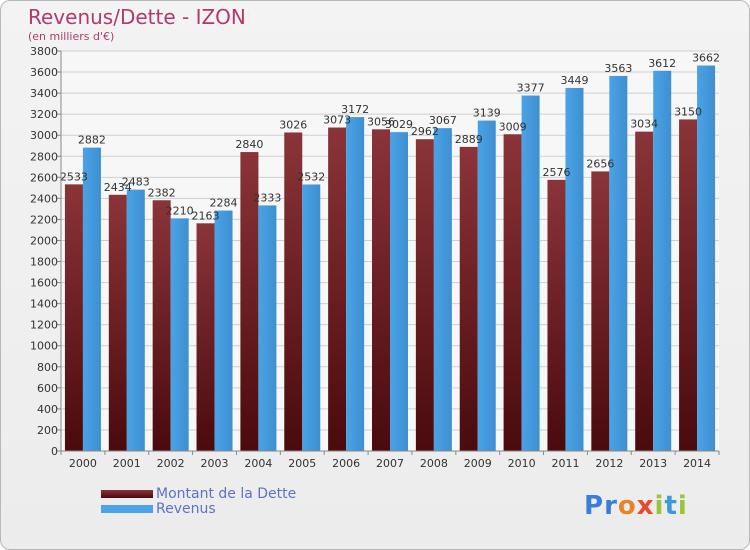 The image size is (750, 550). What do you see at coordinates (513, 126) in the screenshot?
I see `data-label-dette-2010: 3009` at bounding box center [513, 126].